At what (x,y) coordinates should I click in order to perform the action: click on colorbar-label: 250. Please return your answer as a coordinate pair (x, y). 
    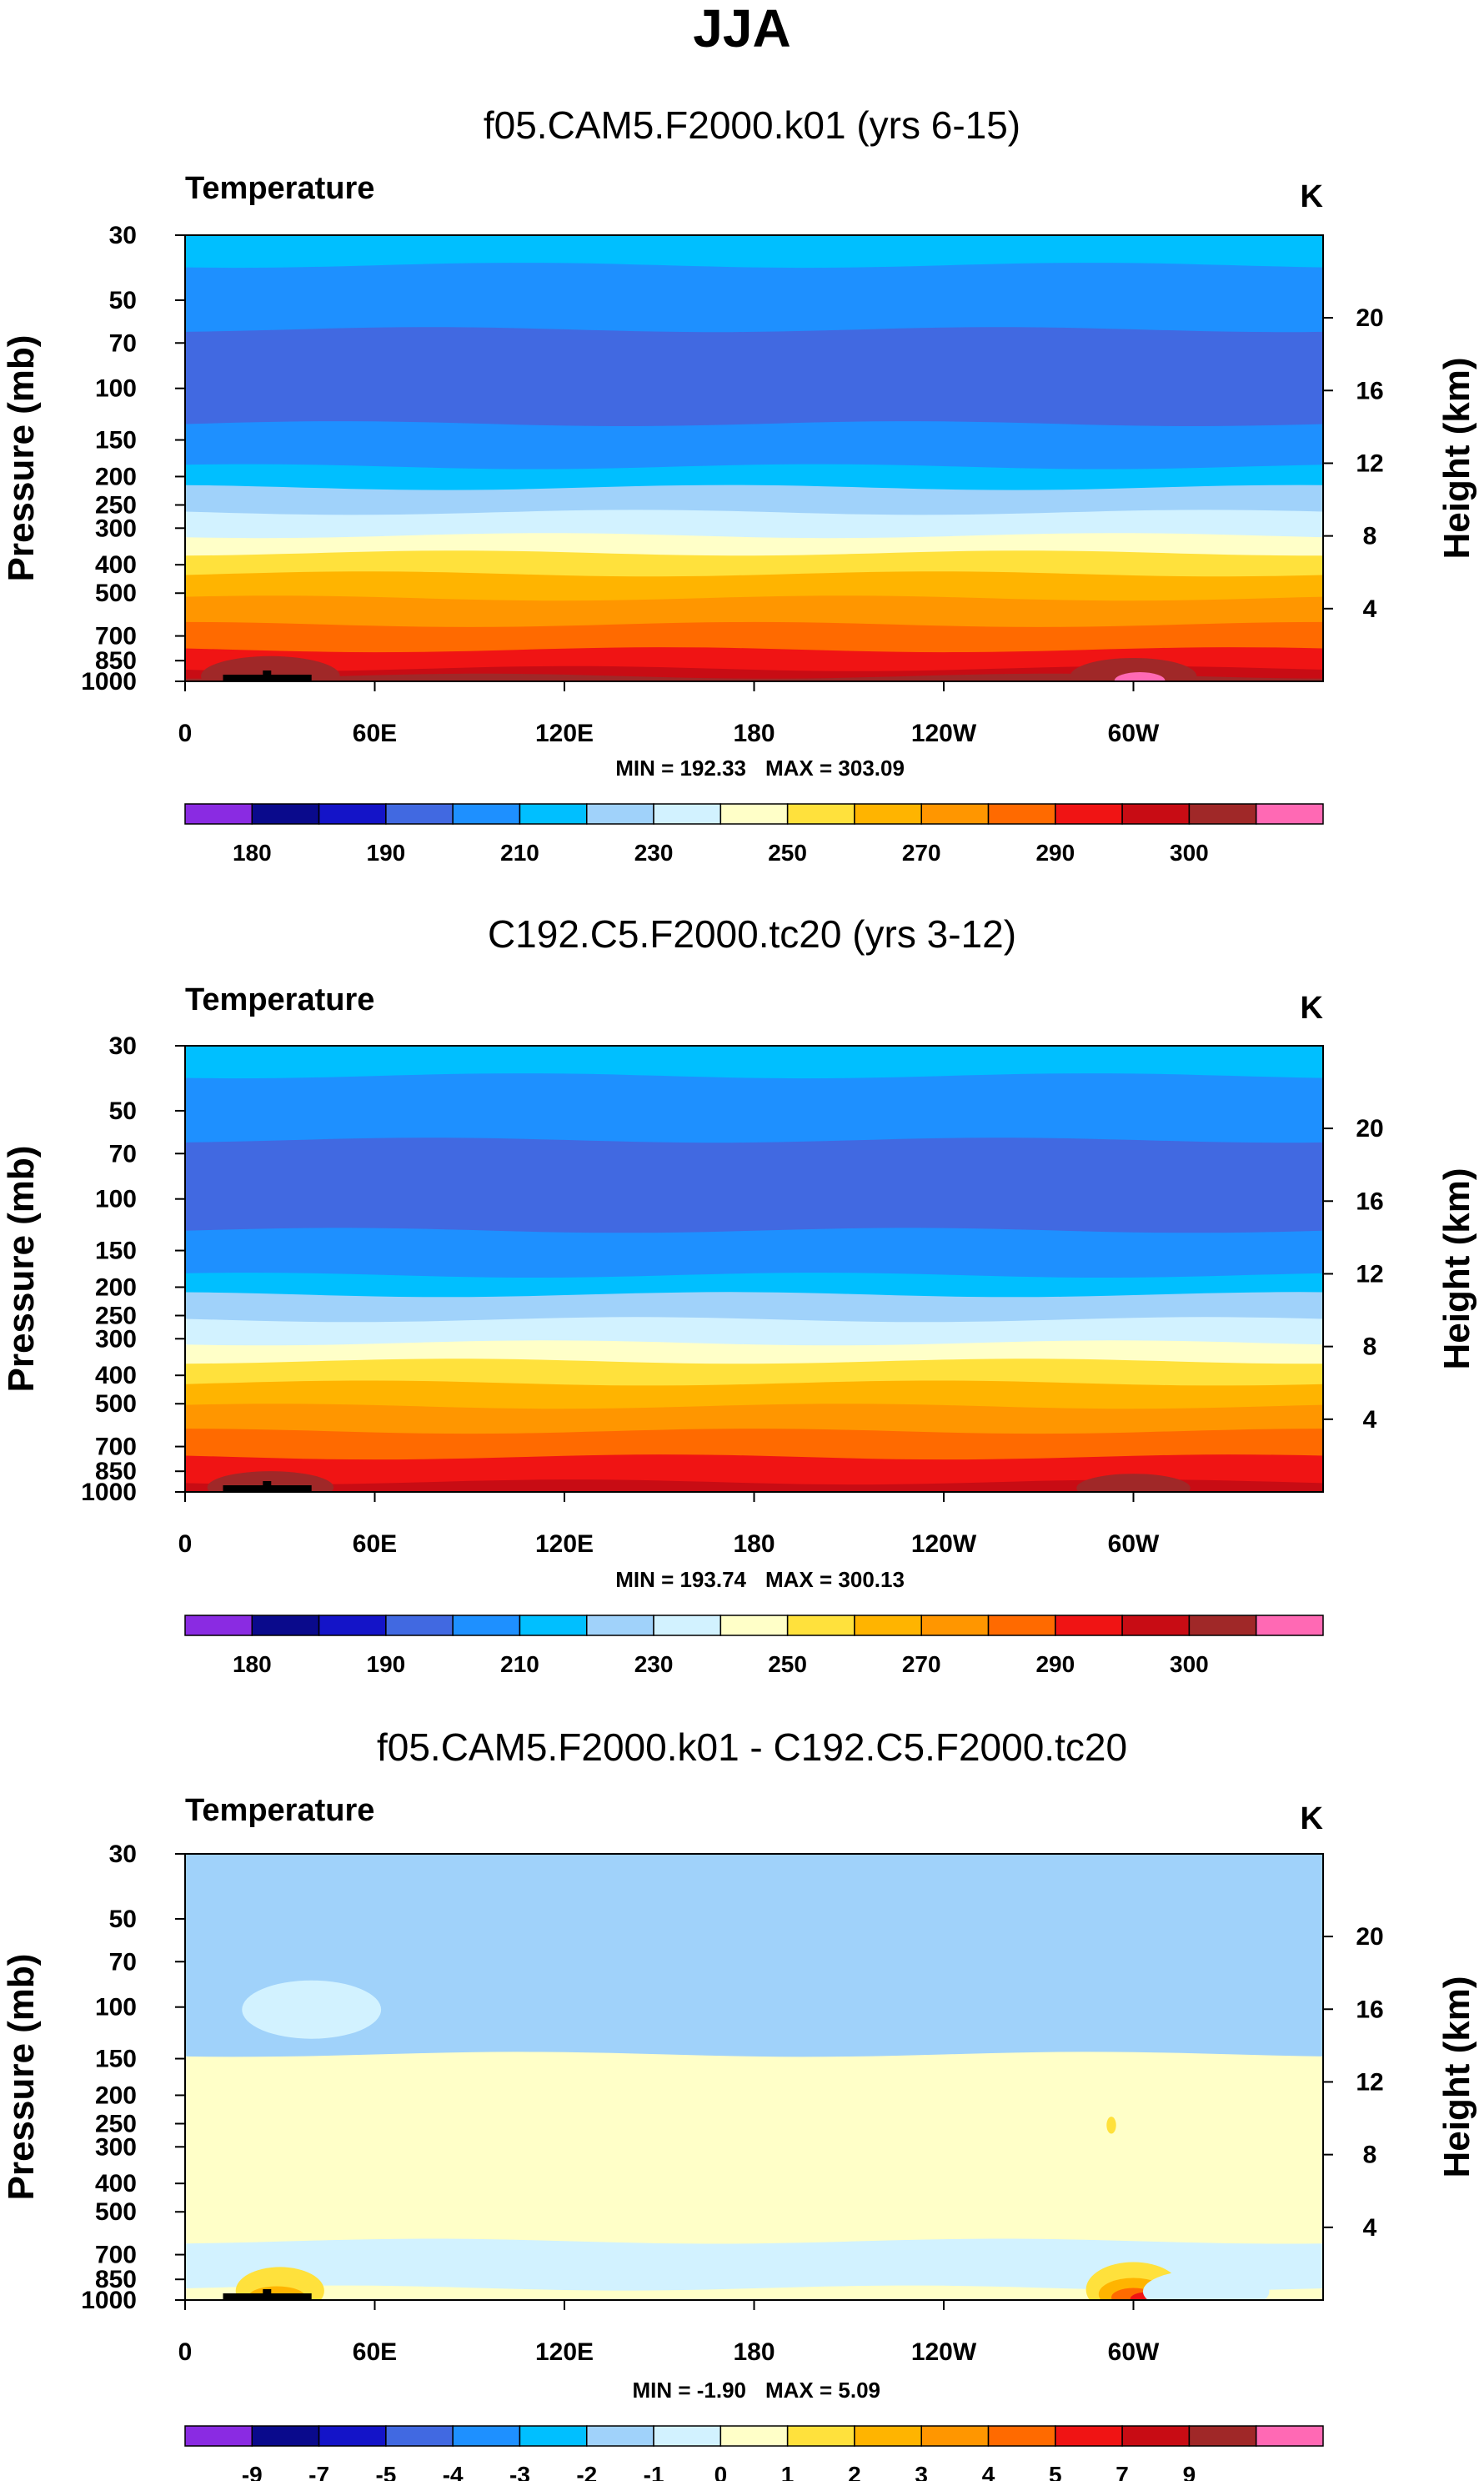
    Looking at the image, I should click on (787, 1664).